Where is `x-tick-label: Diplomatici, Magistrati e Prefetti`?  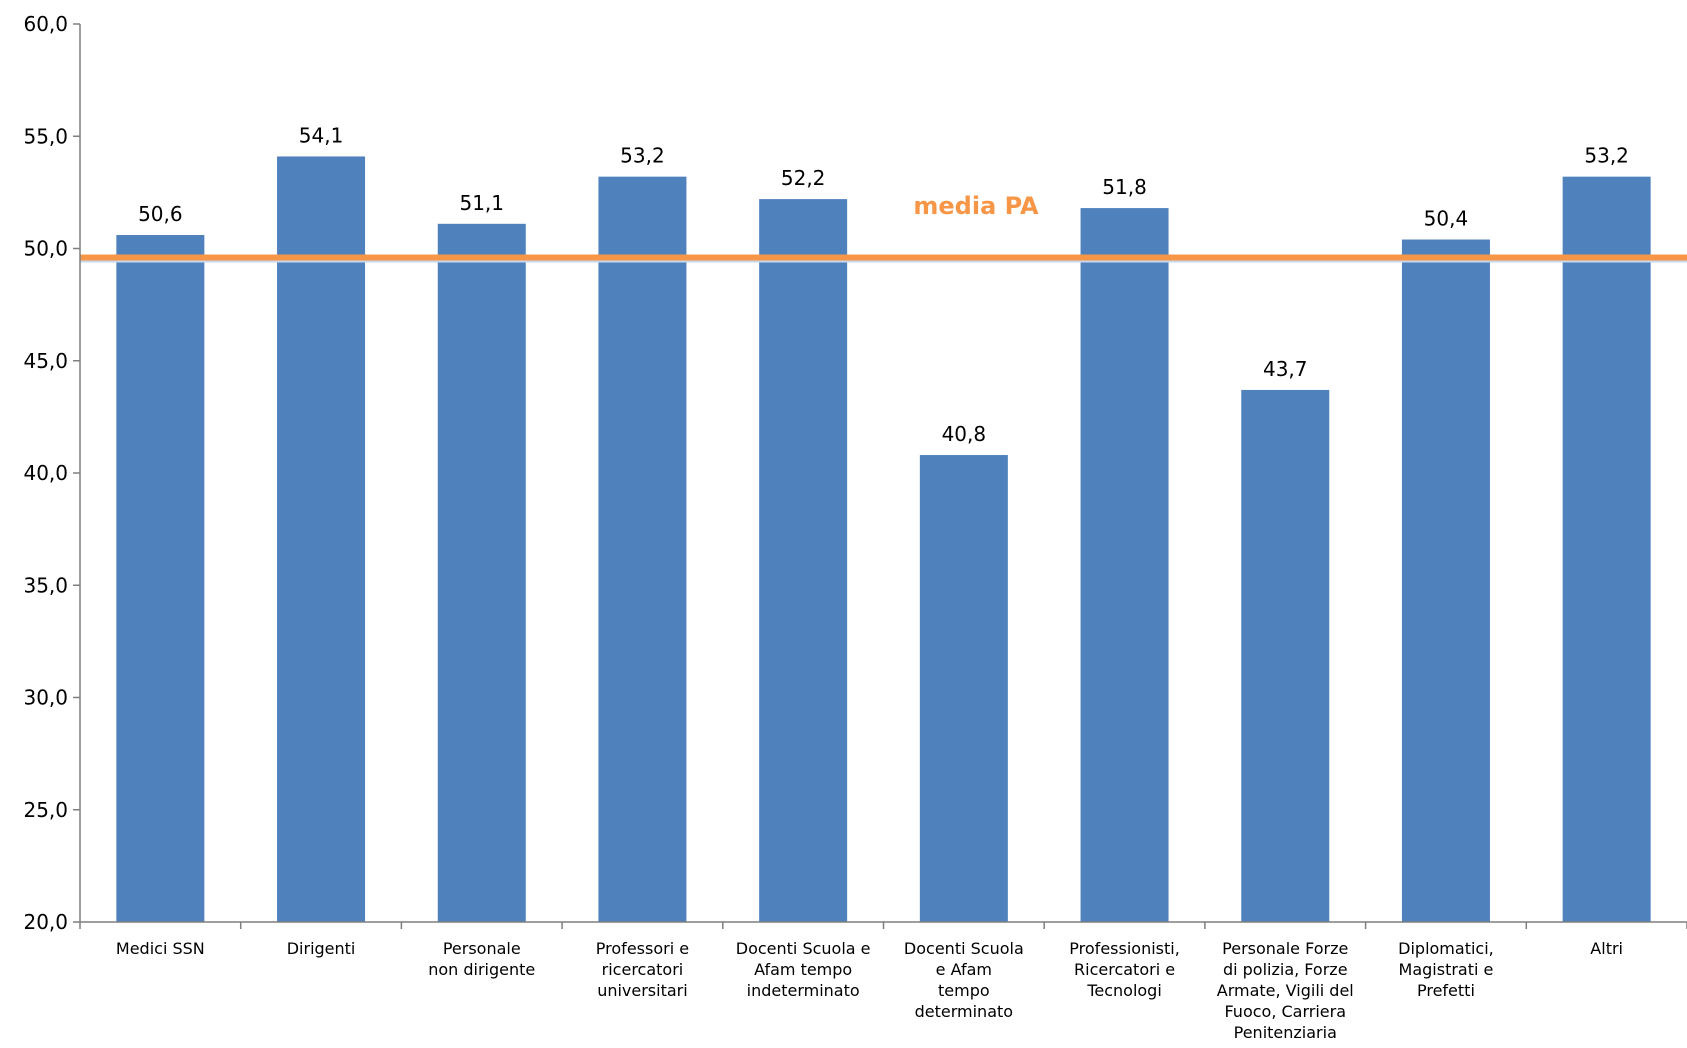 x-tick-label: Diplomatici, Magistrati e Prefetti is located at coordinates (1446, 969).